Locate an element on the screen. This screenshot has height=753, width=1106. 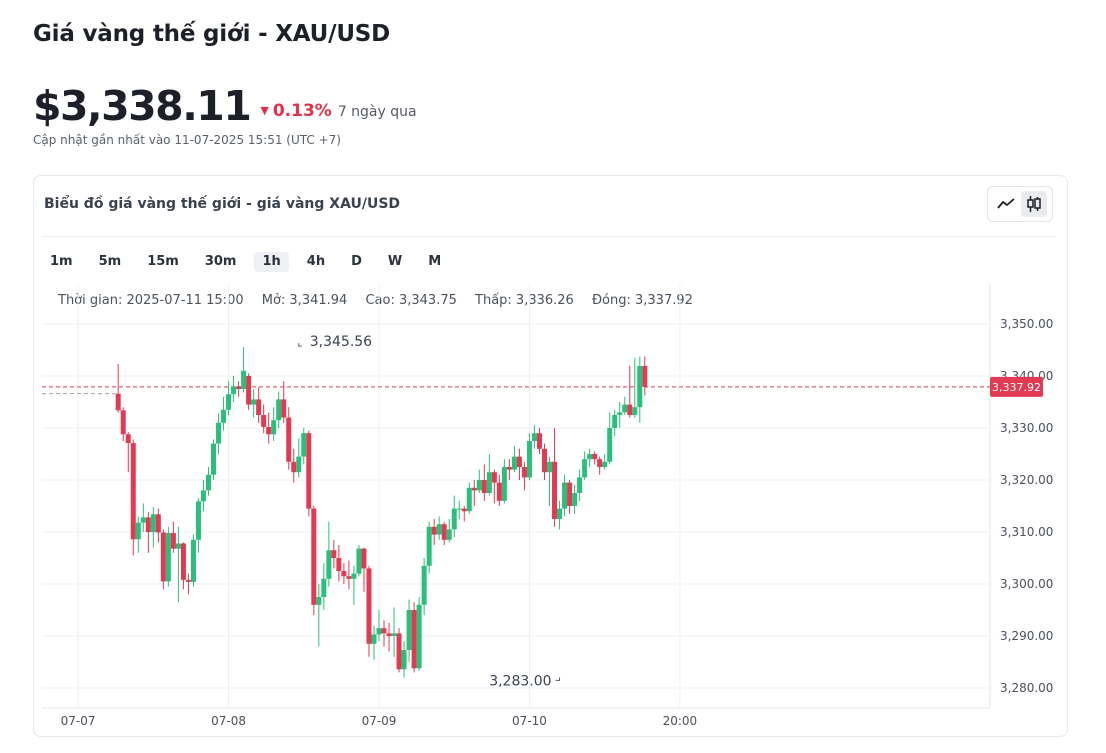
interval-30m: 30m is located at coordinates (220, 261).